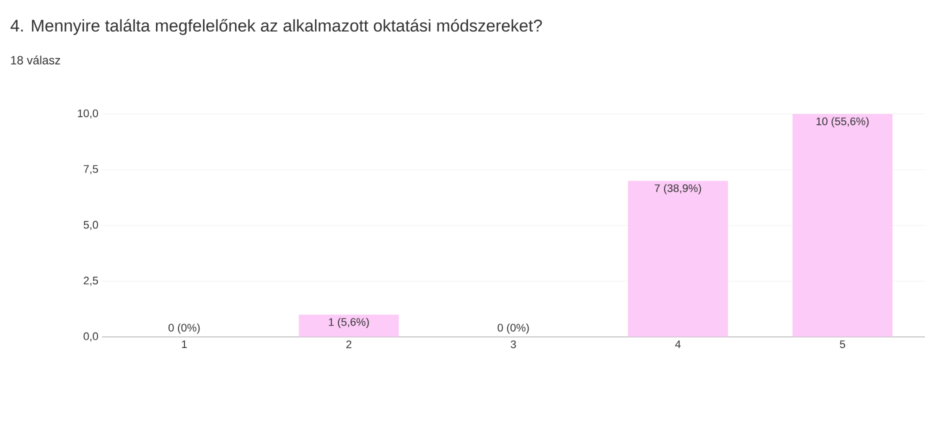 This screenshot has height=425, width=925. What do you see at coordinates (91, 225) in the screenshot?
I see `y-tick-label: 5,0` at bounding box center [91, 225].